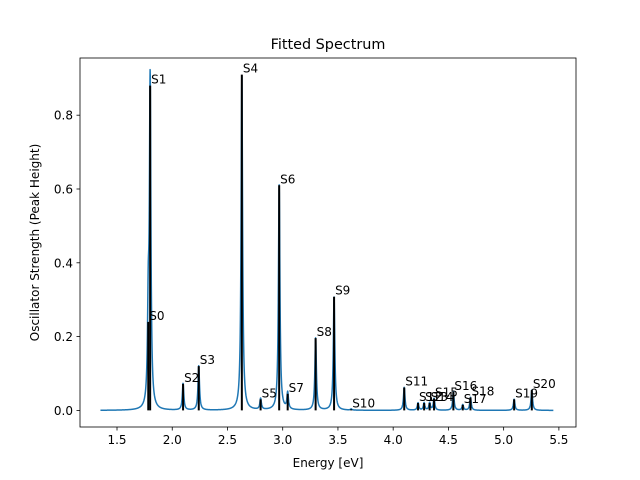 This screenshot has width=640, height=480. Describe the element at coordinates (430, 397) in the screenshot. I see `peak-label: S12` at that location.